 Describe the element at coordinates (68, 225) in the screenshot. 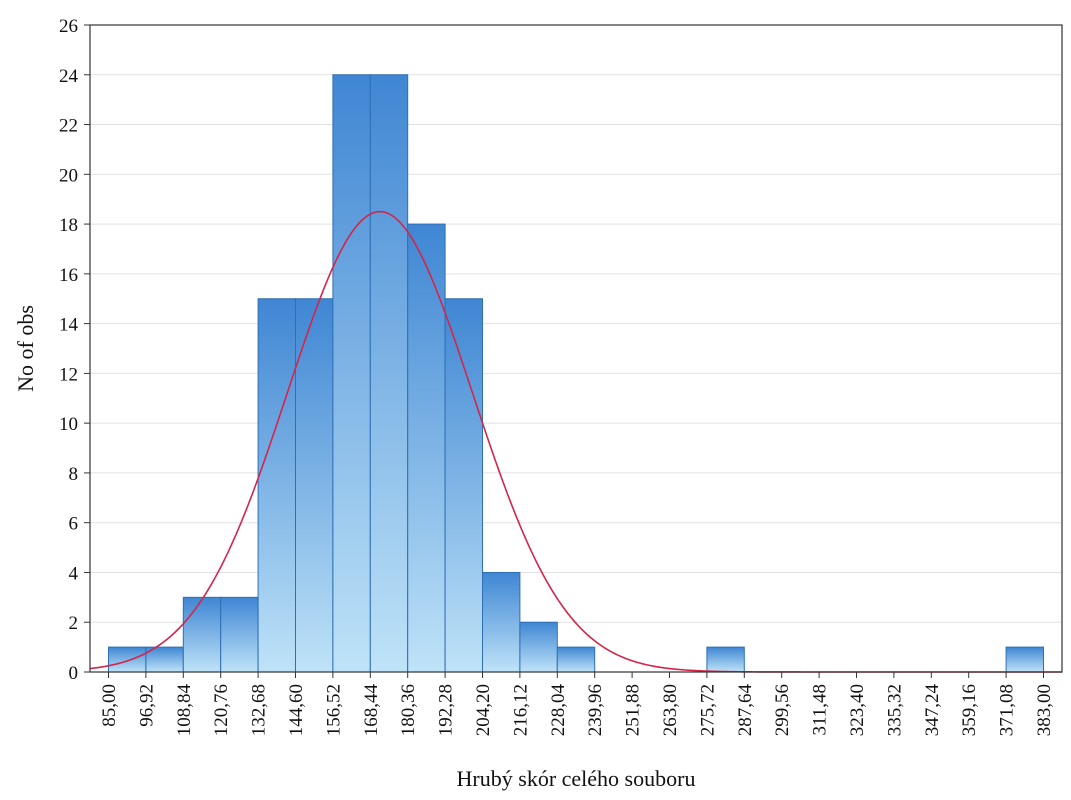

I see `y-tick-label: 18` at that location.